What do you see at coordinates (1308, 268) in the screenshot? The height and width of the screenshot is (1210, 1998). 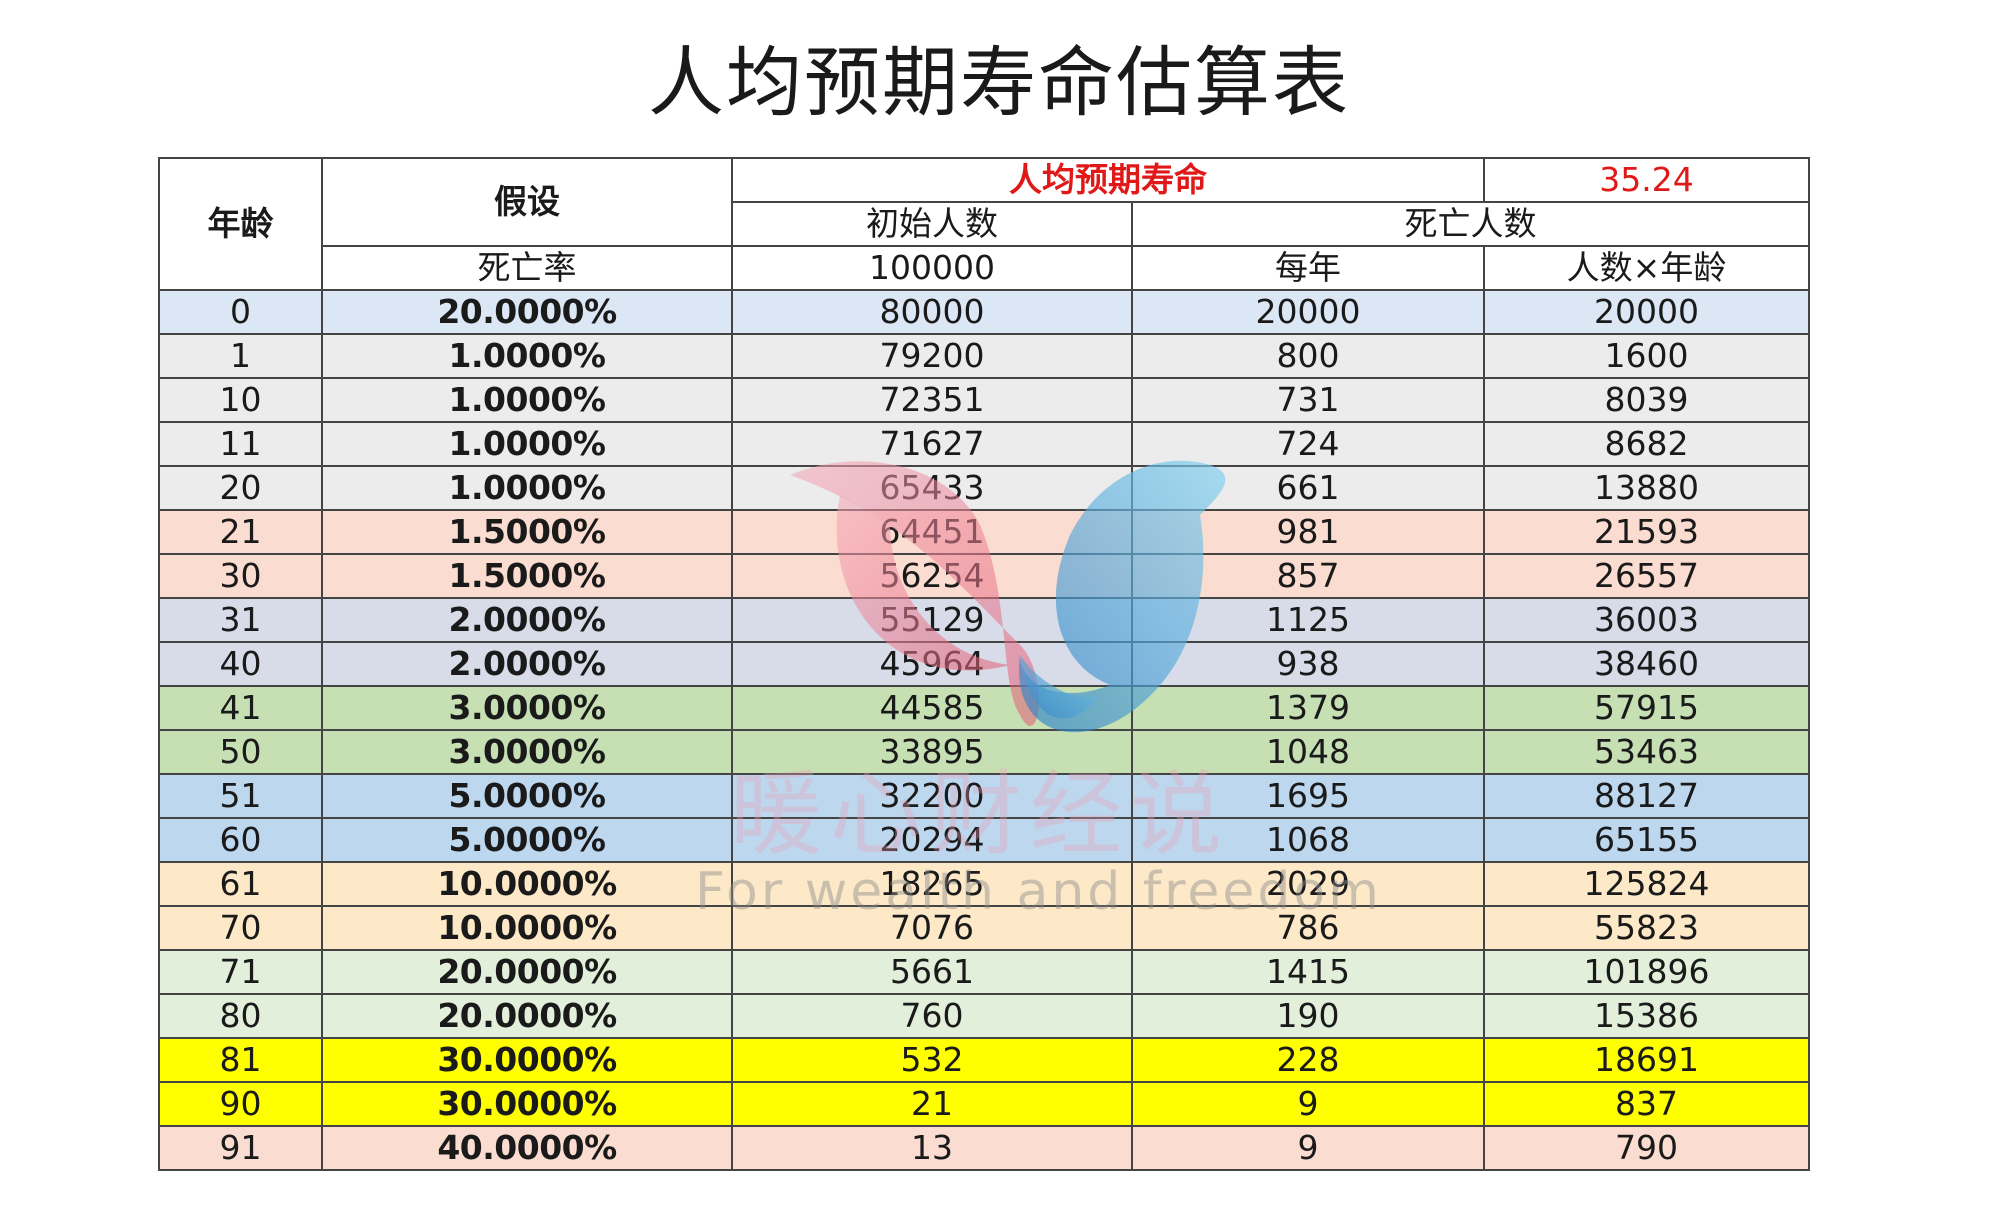 I see `header-per-year: 每年` at bounding box center [1308, 268].